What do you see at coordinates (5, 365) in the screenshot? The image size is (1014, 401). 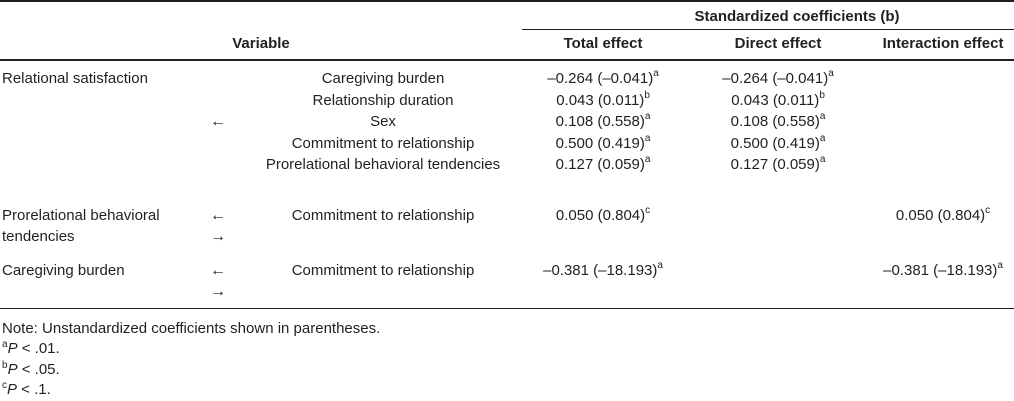 I see `footnote-marker: b` at bounding box center [5, 365].